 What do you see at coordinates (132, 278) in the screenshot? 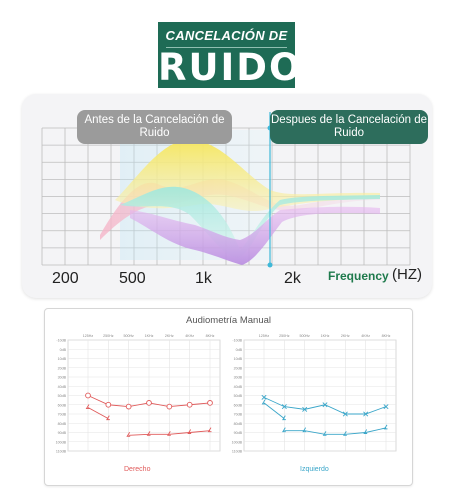
I see `freq-tick-500: 500` at bounding box center [132, 278].